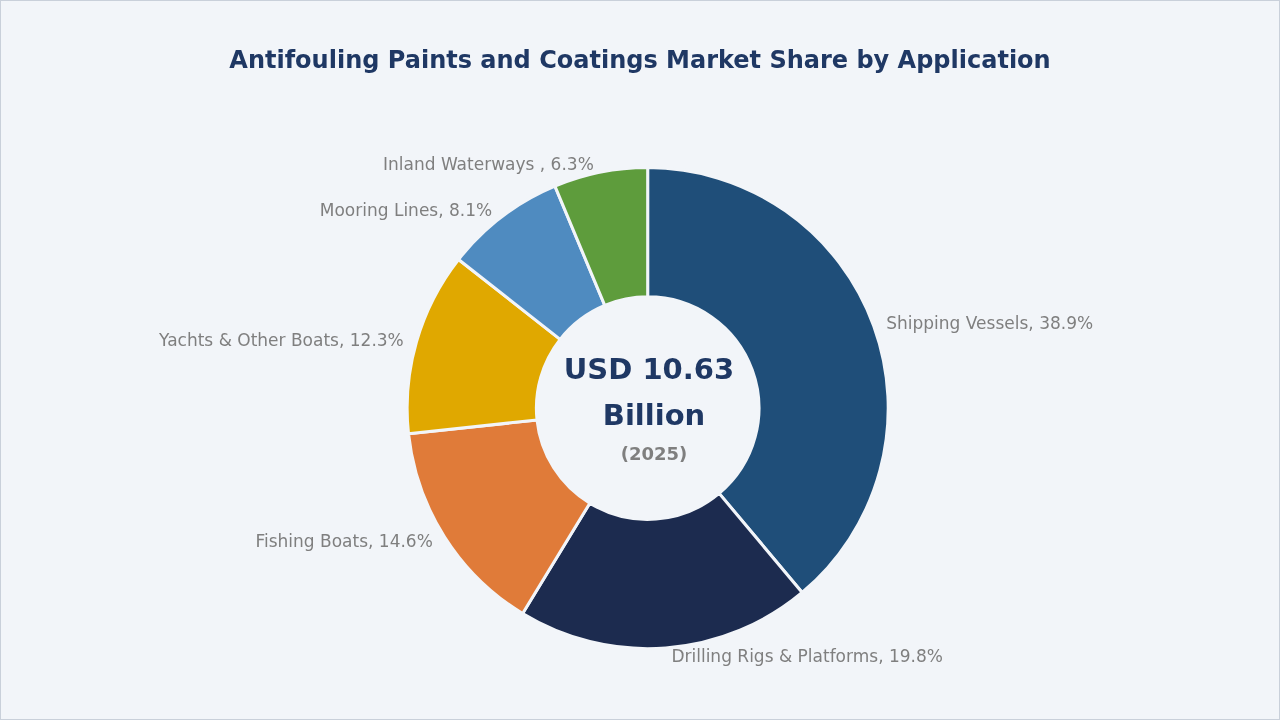 The width and height of the screenshot is (1280, 720). I want to click on slice-label: Drilling Rigs & Platforms, 19.8%, so click(807, 655).